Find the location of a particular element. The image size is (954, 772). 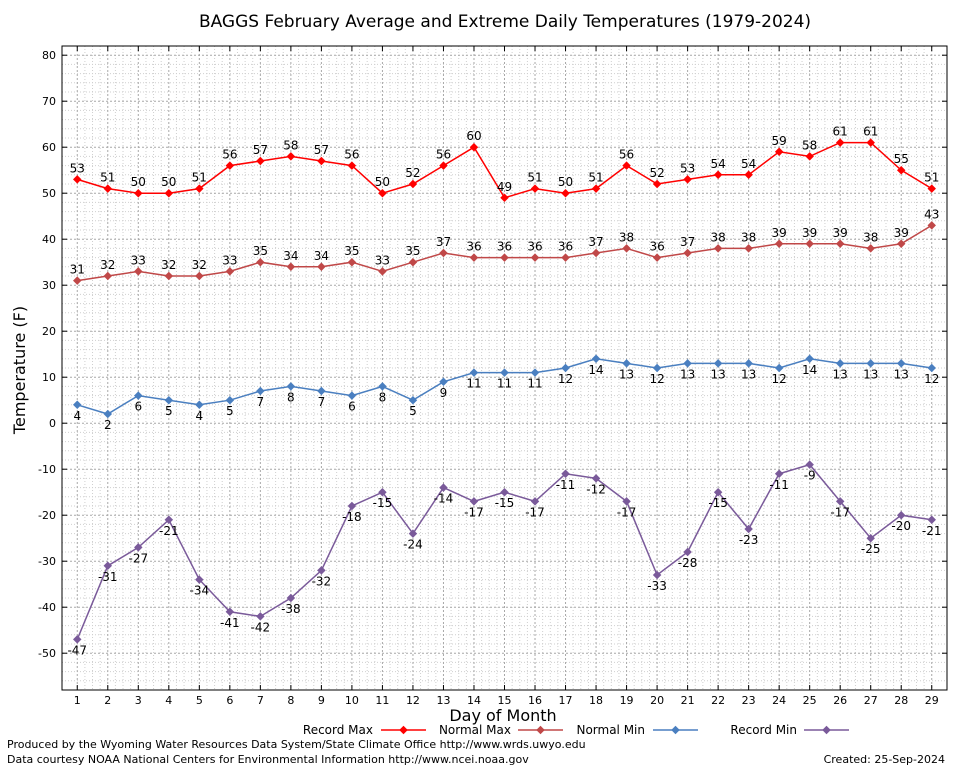

x-tick-label: 25 is located at coordinates (810, 700).